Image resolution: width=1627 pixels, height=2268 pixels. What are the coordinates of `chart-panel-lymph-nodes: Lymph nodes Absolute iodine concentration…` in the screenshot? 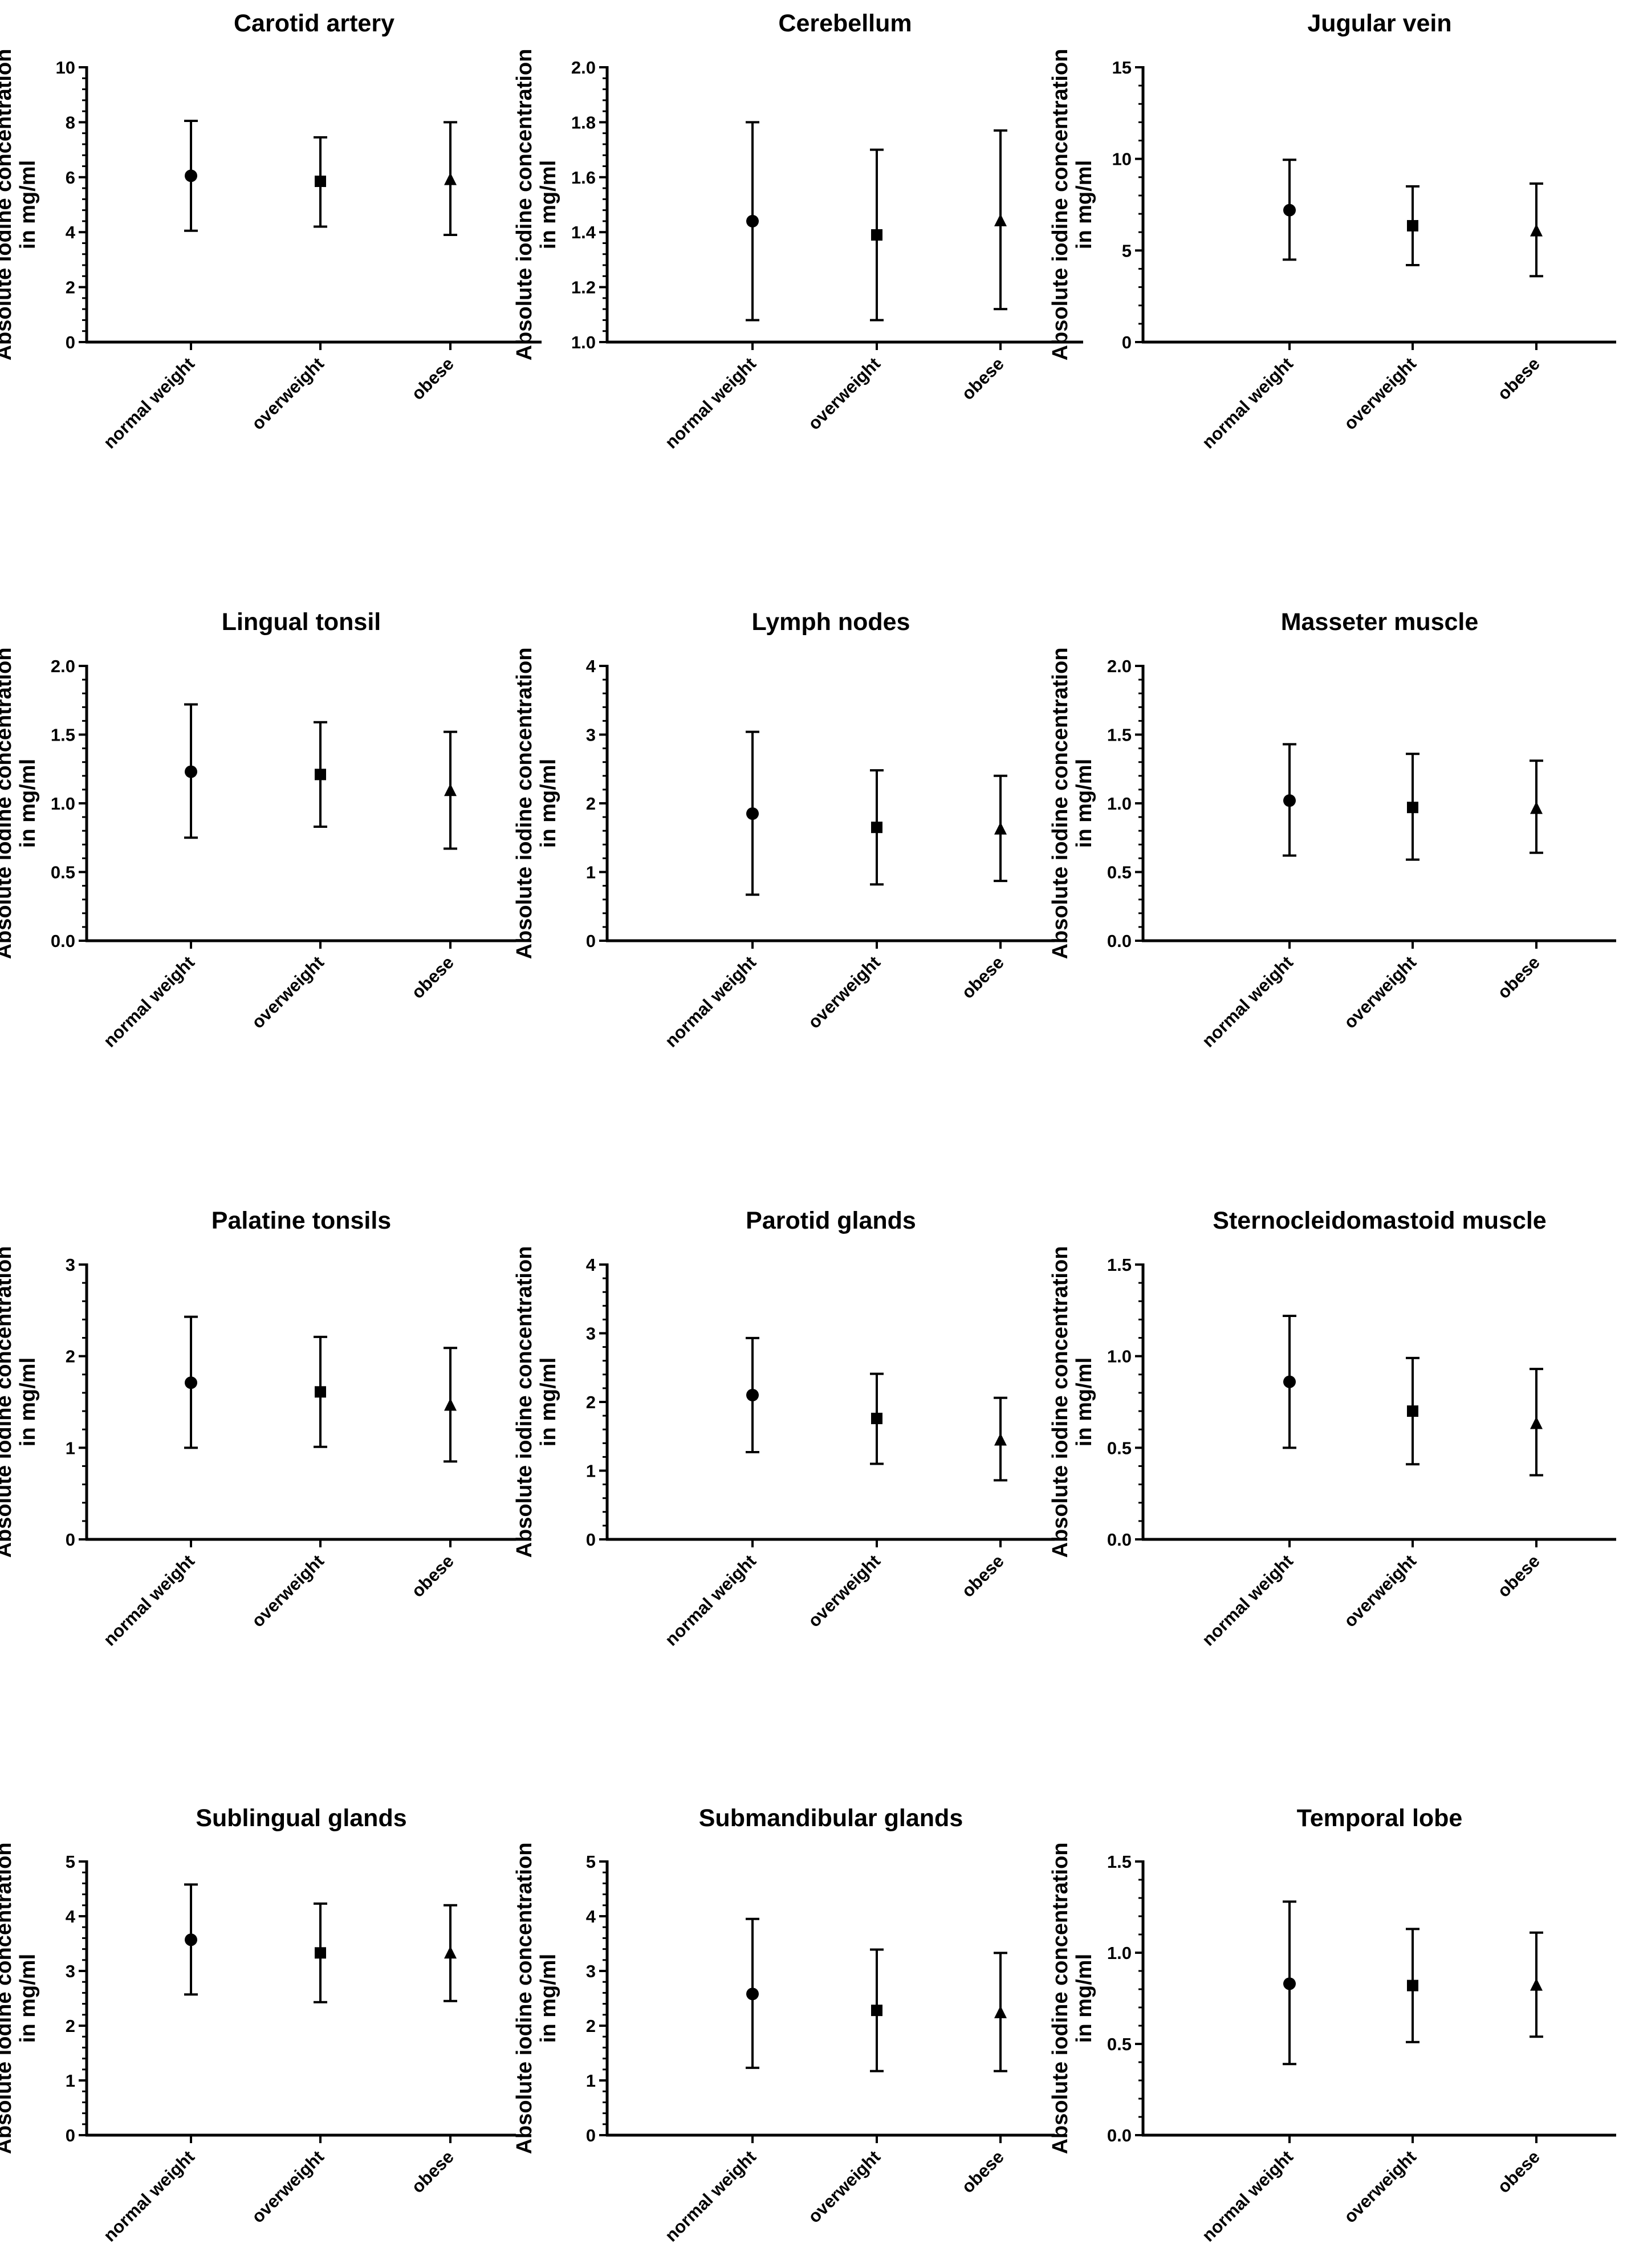 It's located at (783, 829).